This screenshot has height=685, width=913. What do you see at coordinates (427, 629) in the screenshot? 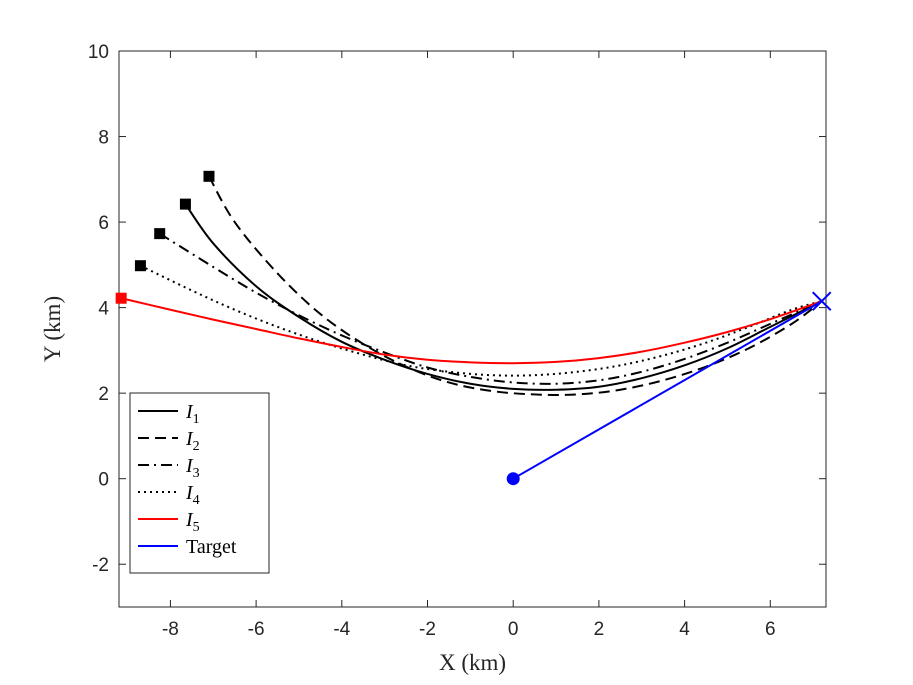
I see `x-tick-label: -2` at bounding box center [427, 629].